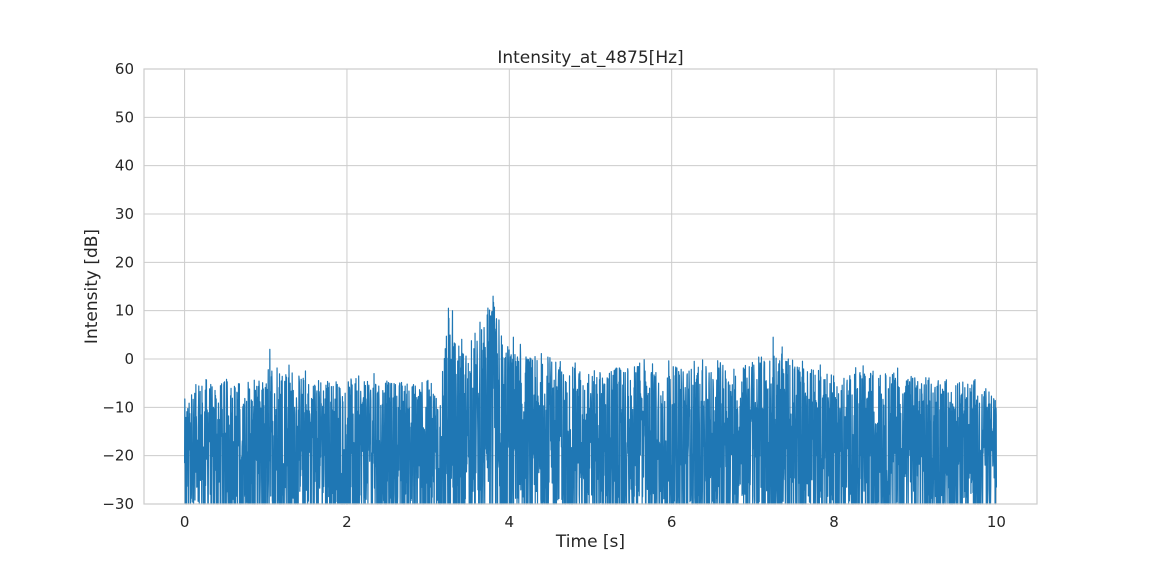 The image size is (1152, 576). What do you see at coordinates (347, 522) in the screenshot?
I see `x-tick-label: 2` at bounding box center [347, 522].